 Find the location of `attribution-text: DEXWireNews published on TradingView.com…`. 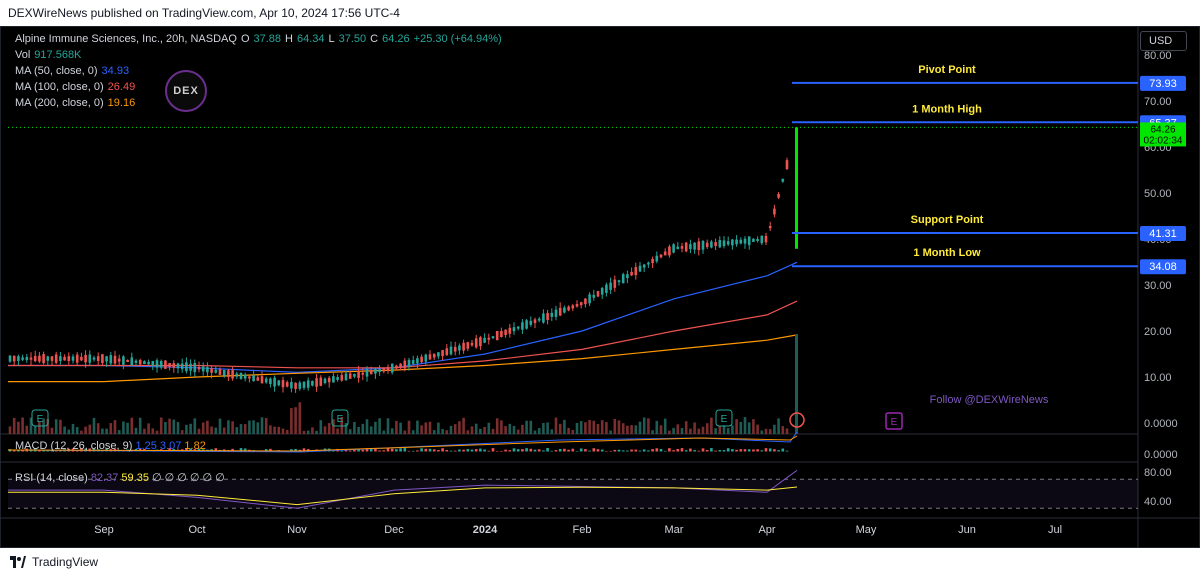

attribution-text: DEXWireNews published on TradingView.com… is located at coordinates (204, 13).